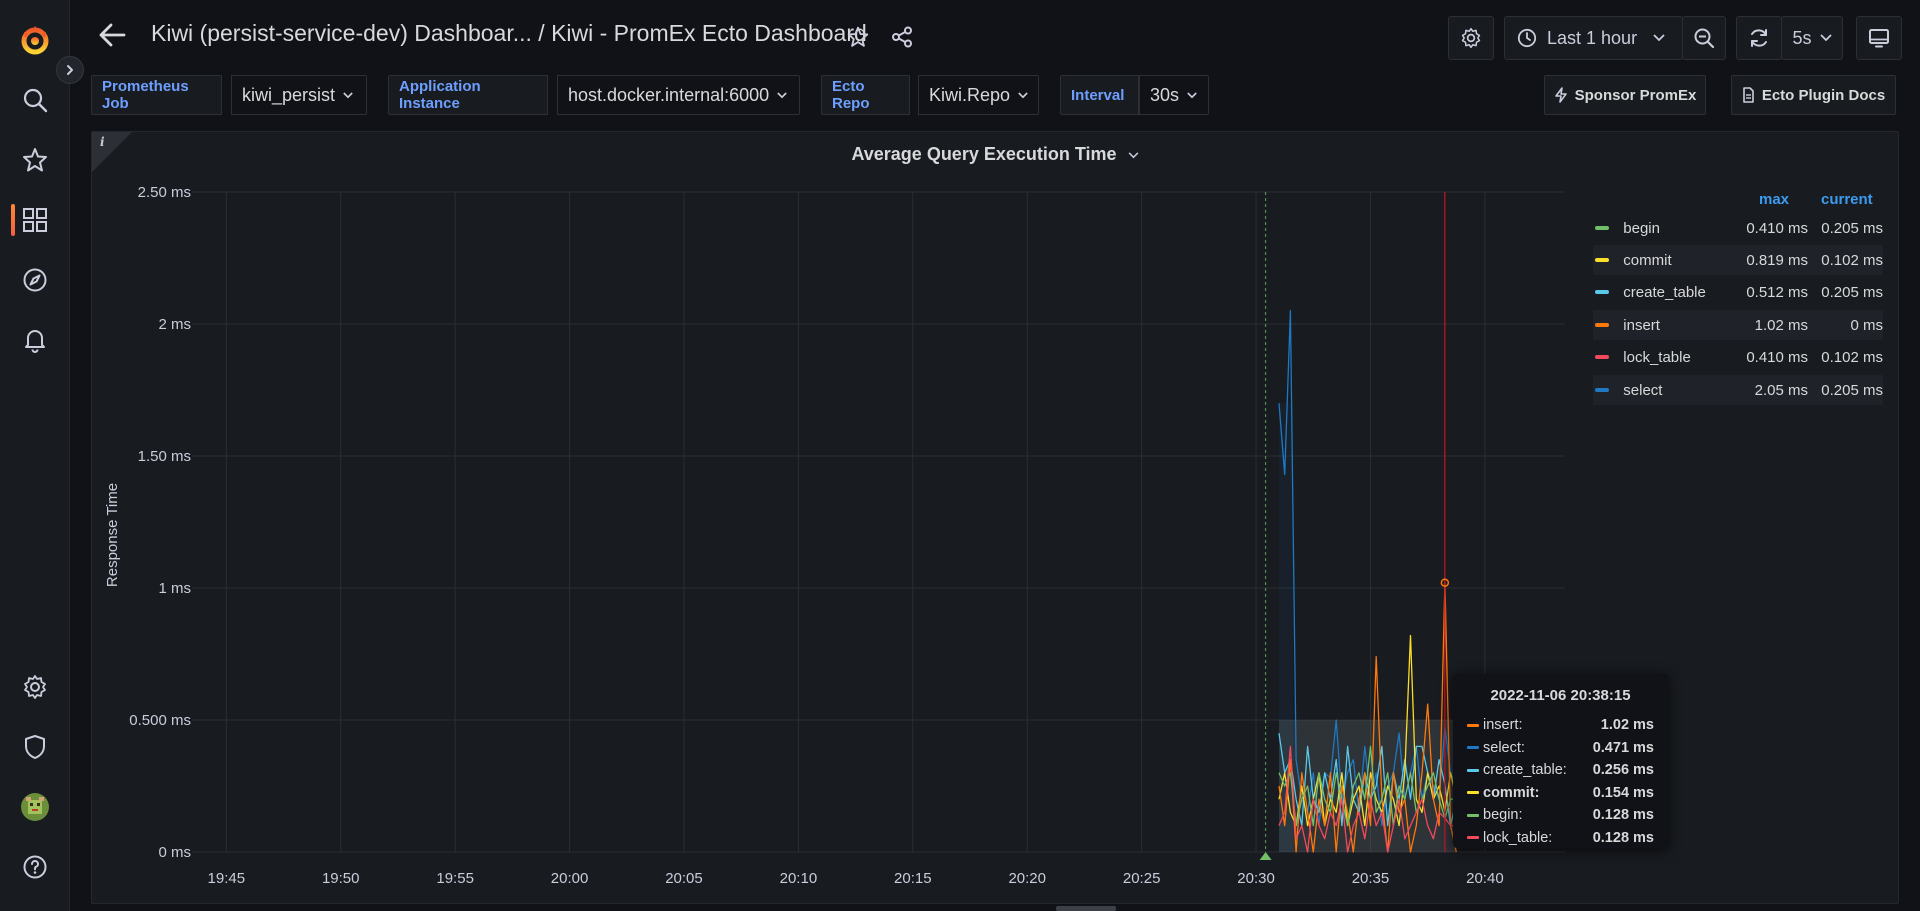 The height and width of the screenshot is (911, 1920). What do you see at coordinates (1086, 908) in the screenshot?
I see `horizontal-scrollbar` at bounding box center [1086, 908].